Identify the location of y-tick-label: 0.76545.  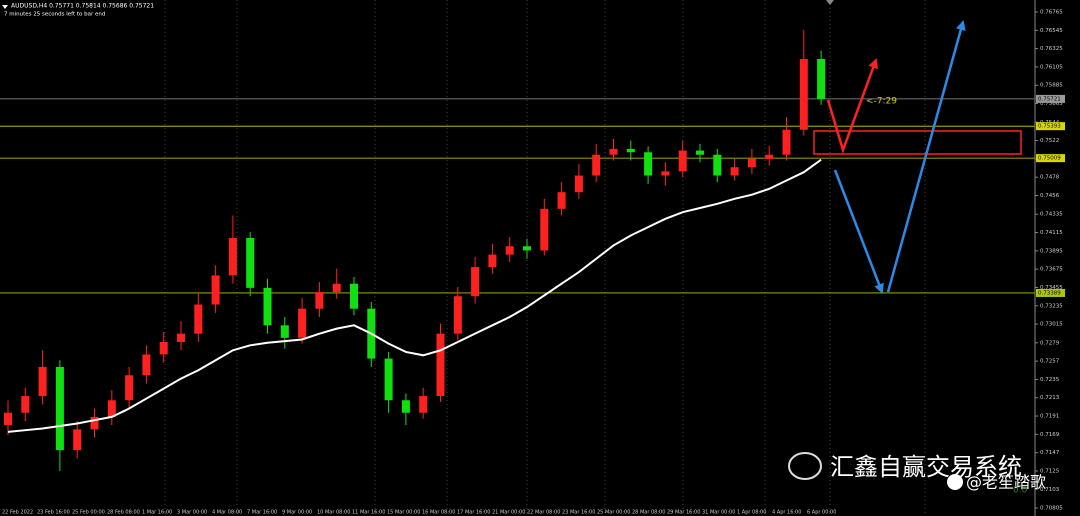
(1051, 31).